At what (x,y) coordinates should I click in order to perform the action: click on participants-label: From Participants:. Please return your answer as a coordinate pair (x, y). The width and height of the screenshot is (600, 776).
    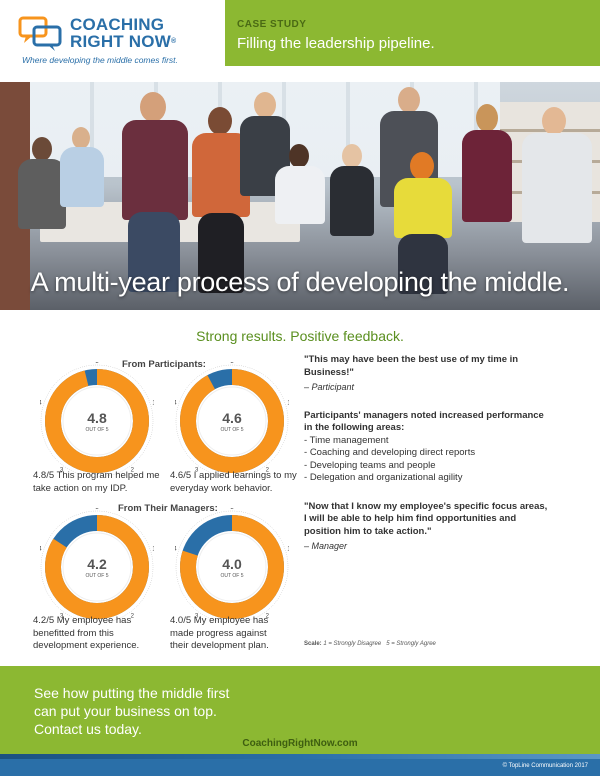
    Looking at the image, I should click on (164, 364).